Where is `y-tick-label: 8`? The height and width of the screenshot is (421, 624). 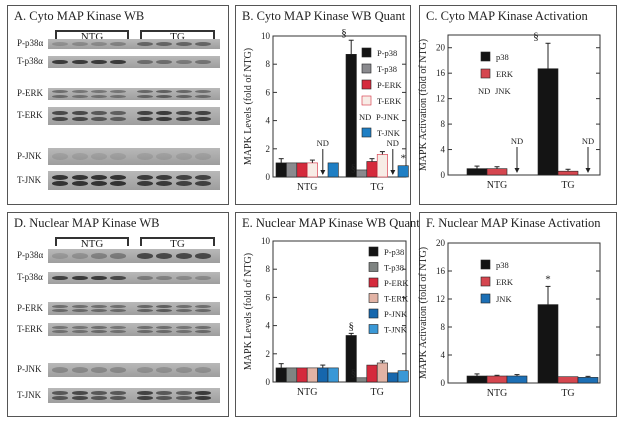
y-tick-label: 8 is located at coordinates (268, 64).